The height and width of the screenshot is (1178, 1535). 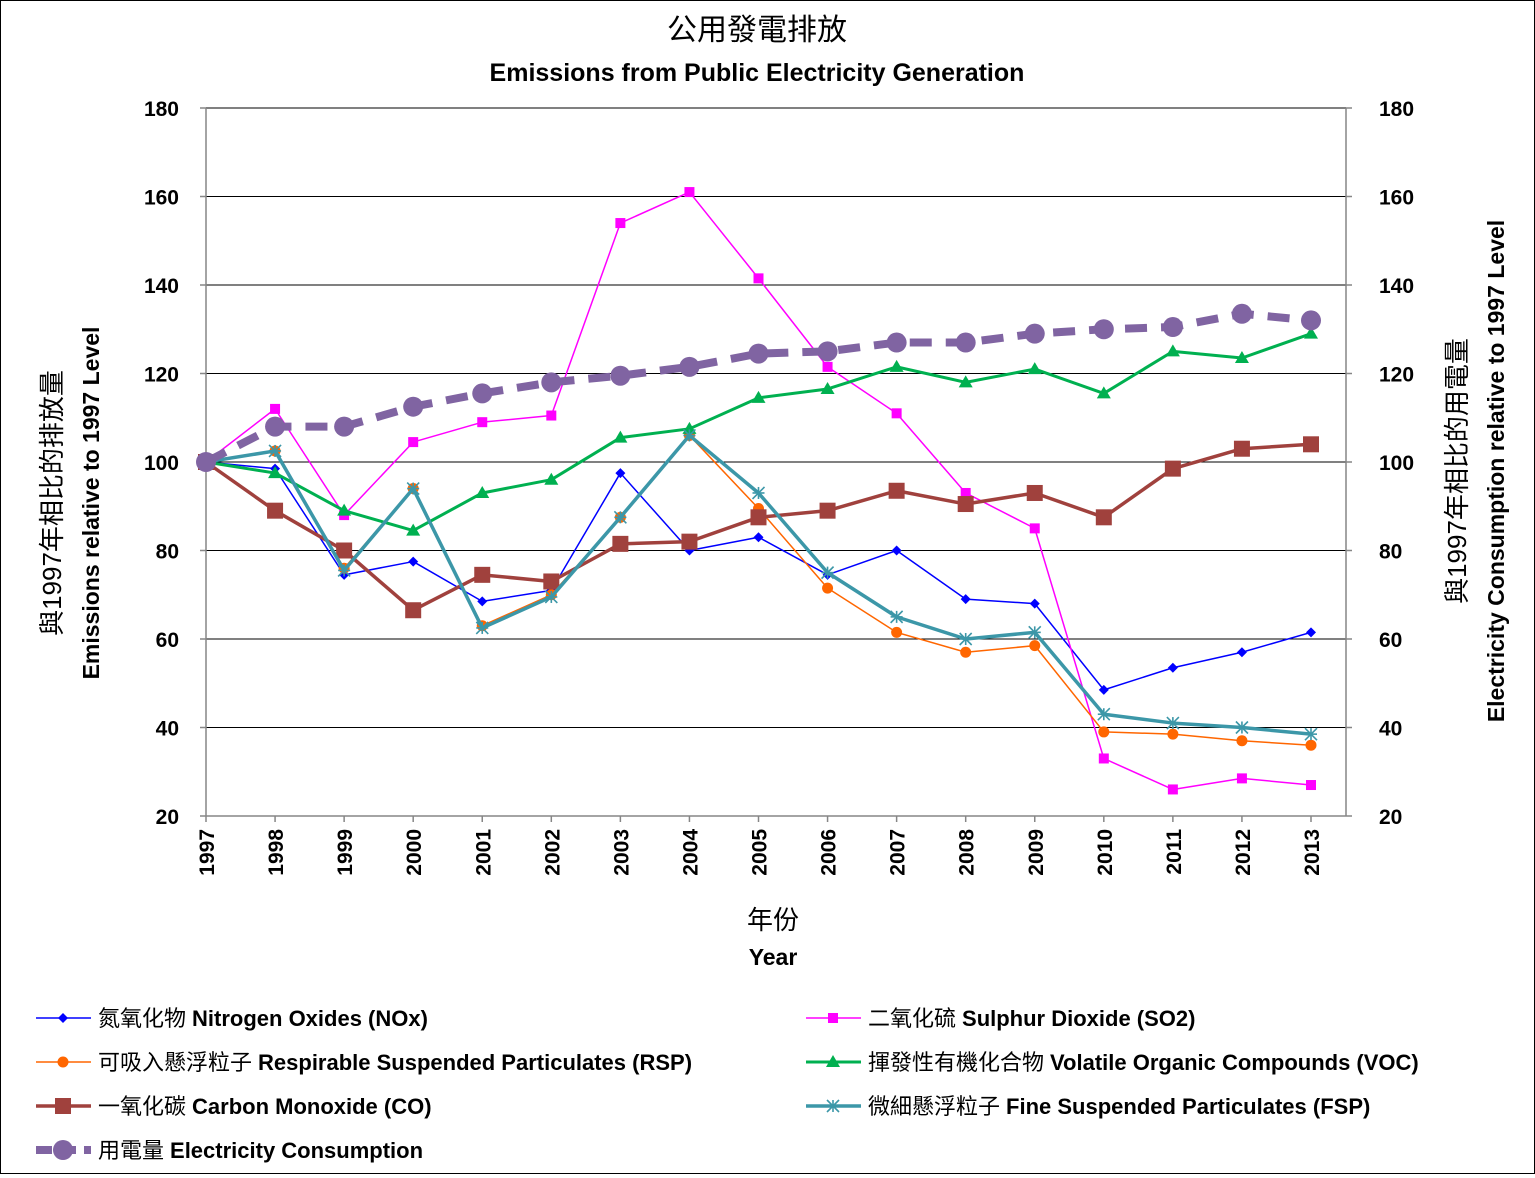 What do you see at coordinates (1396, 286) in the screenshot?
I see `right-y-tick-label: 140` at bounding box center [1396, 286].